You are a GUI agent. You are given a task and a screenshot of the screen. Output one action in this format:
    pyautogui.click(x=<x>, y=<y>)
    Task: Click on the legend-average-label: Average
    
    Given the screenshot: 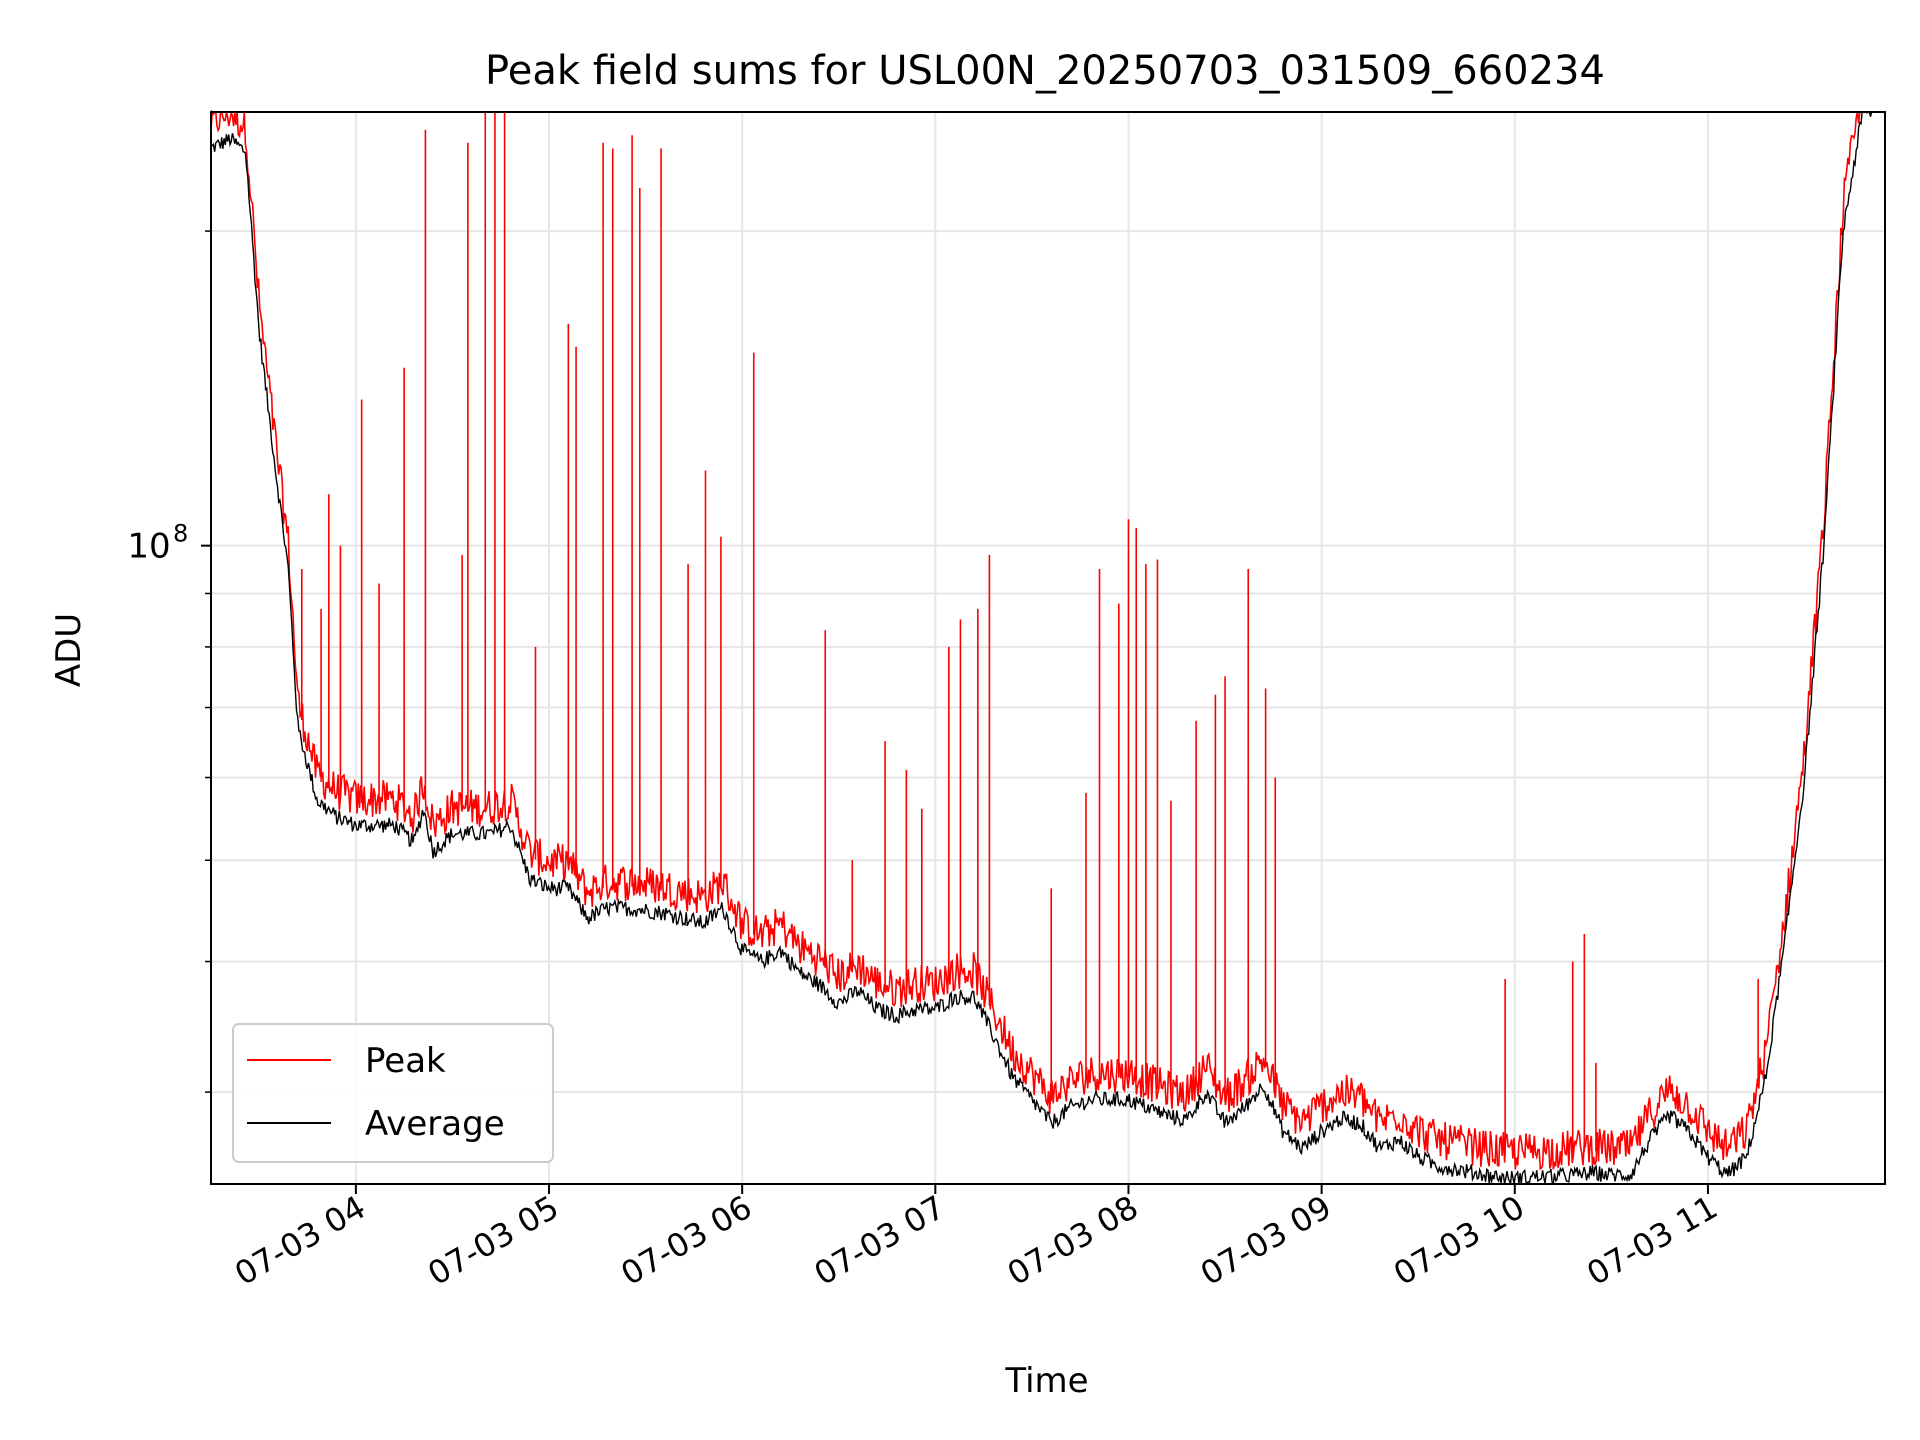 What is the action you would take?
    pyautogui.click(x=435, y=1124)
    